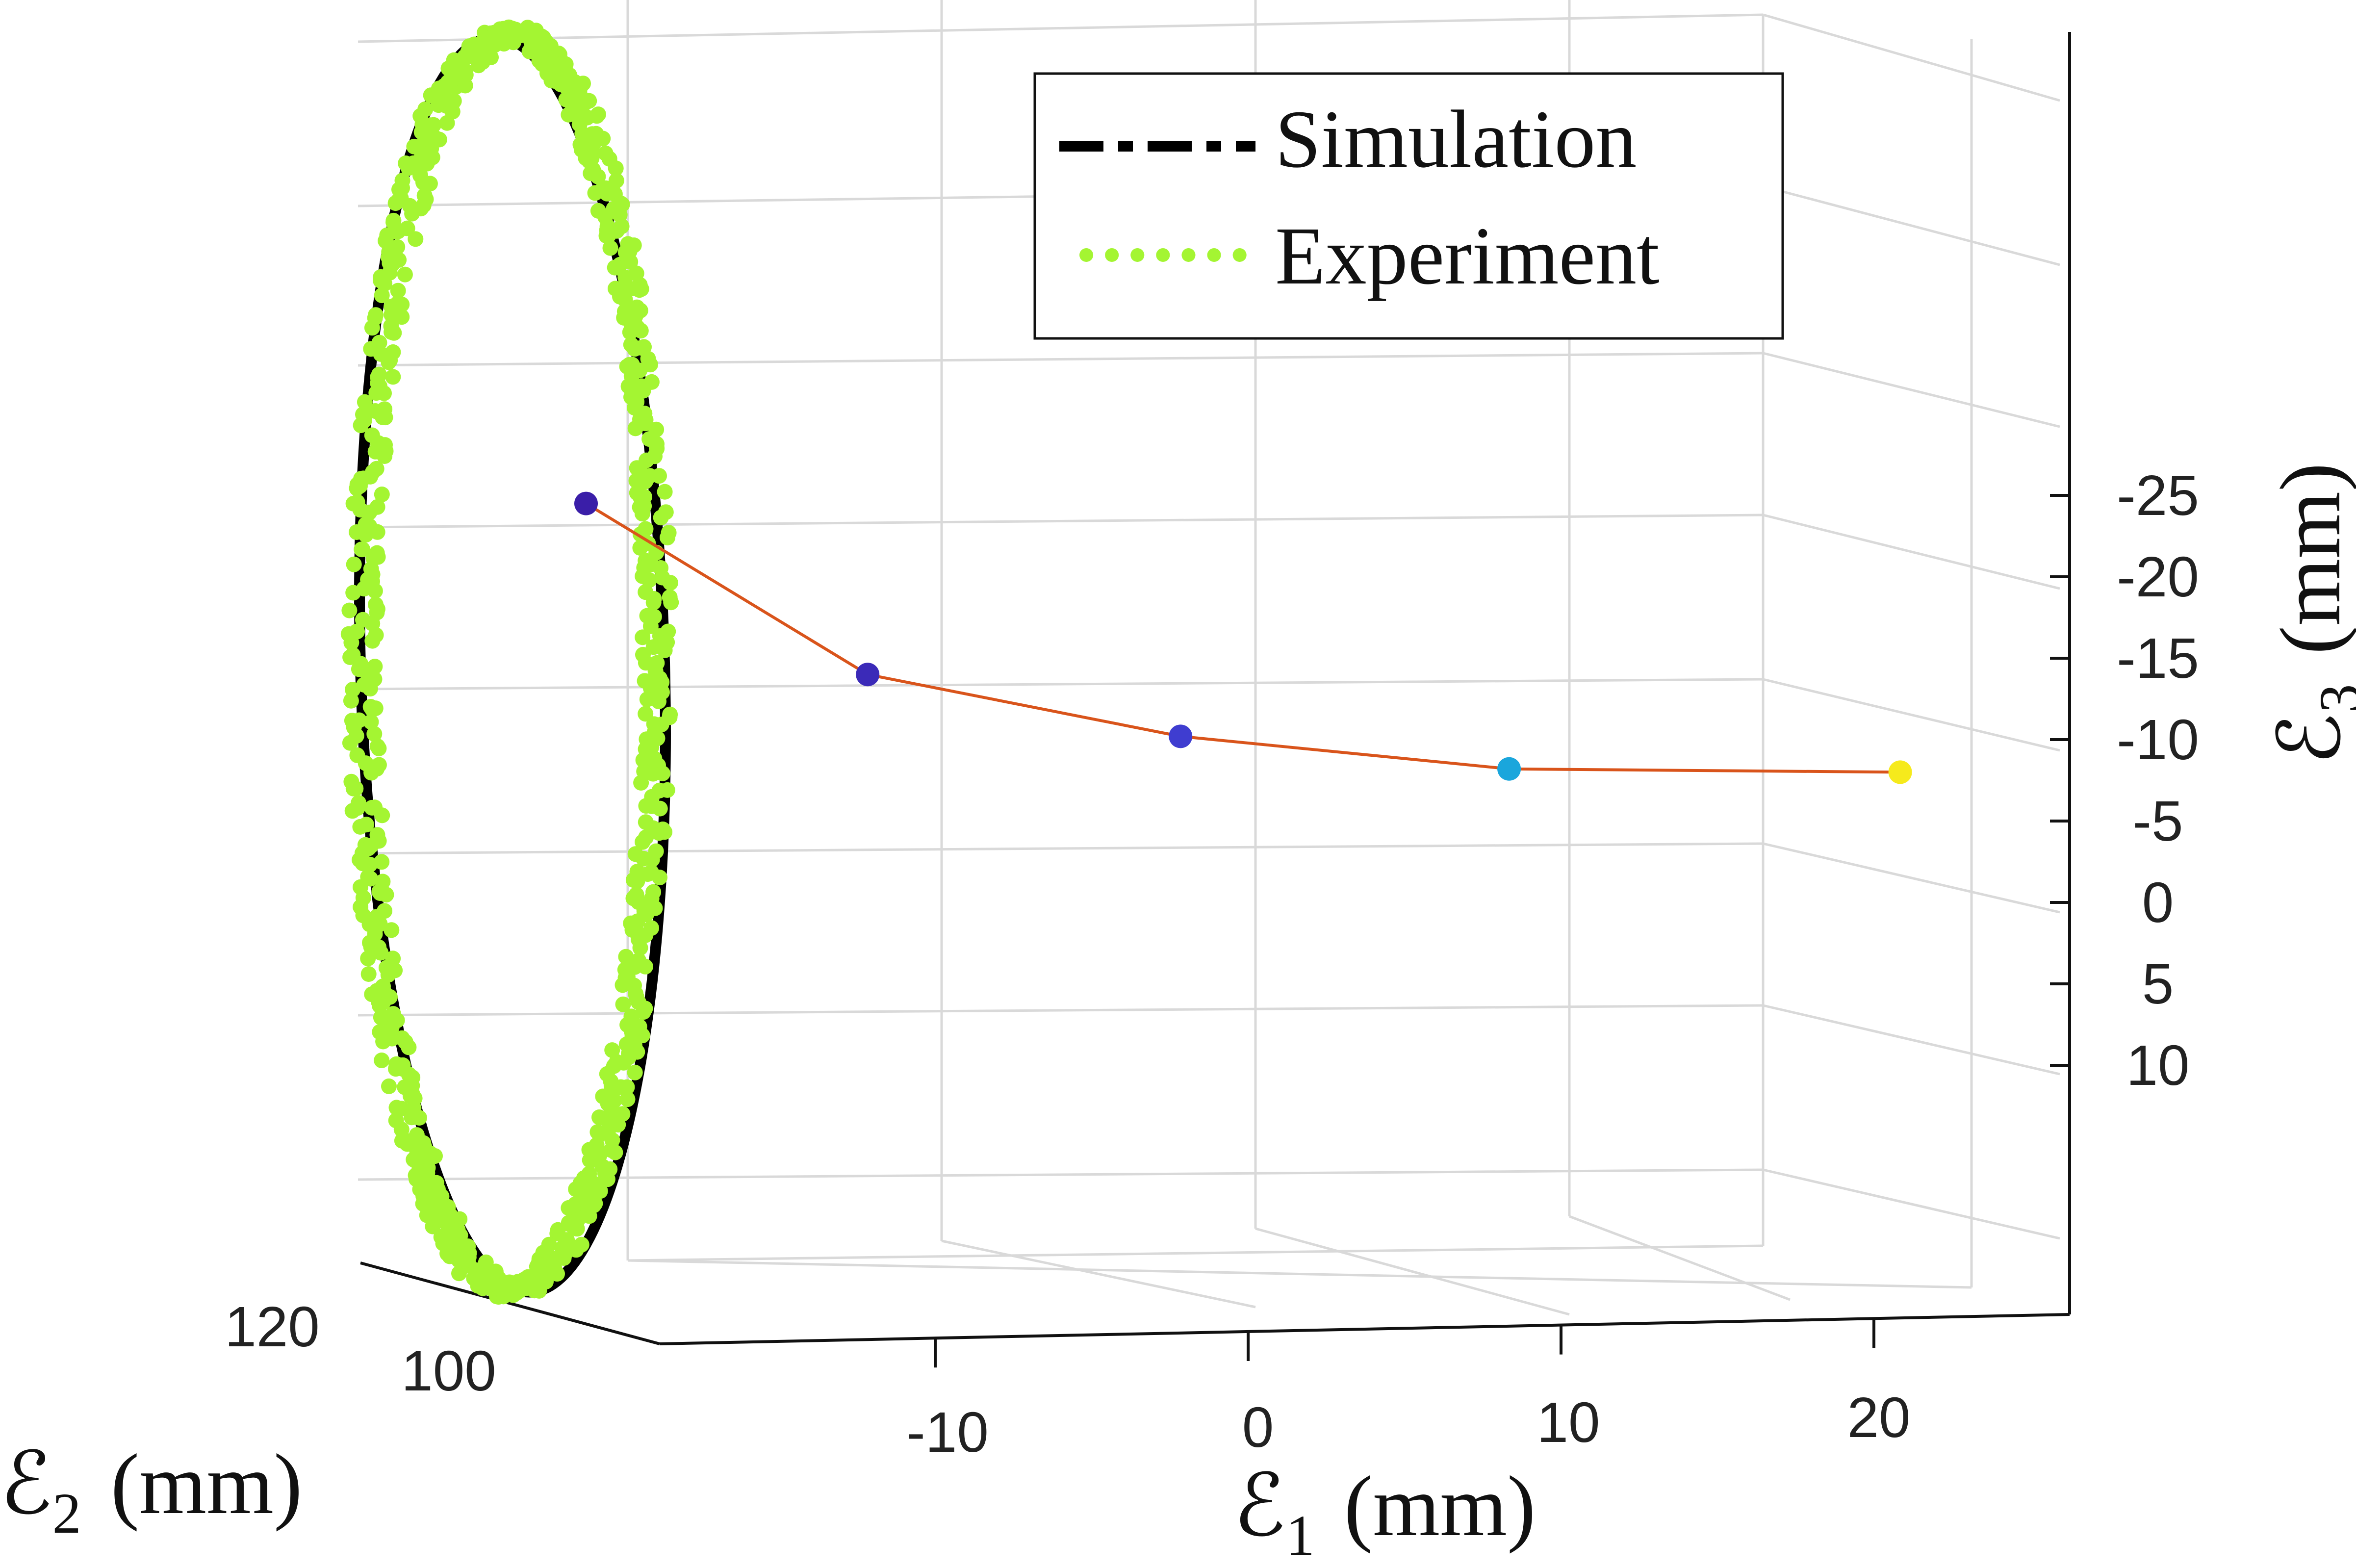 Image resolution: width=2356 pixels, height=1568 pixels. I want to click on legend-box, so click(1408, 206).